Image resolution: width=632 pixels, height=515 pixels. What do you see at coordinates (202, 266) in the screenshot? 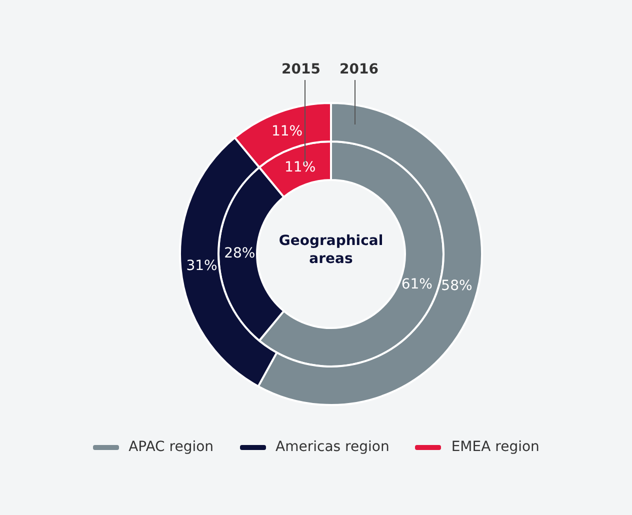
I see `data-label: 31%` at bounding box center [202, 266].